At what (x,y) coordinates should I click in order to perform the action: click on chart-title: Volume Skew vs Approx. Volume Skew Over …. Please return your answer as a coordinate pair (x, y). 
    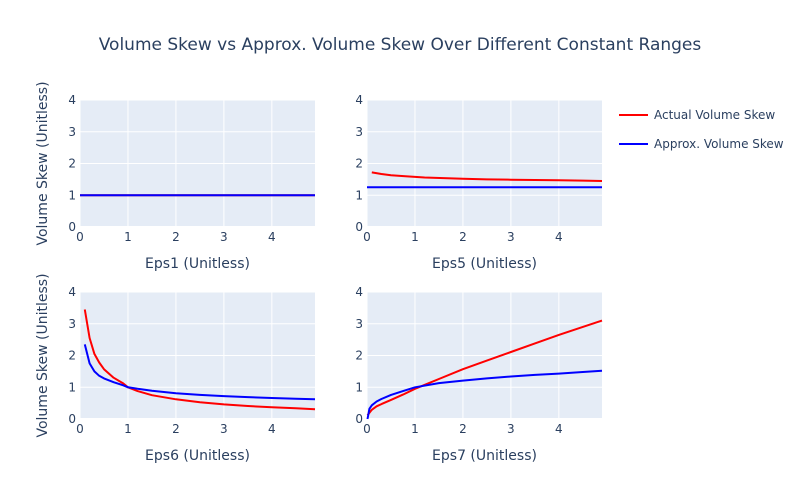
    Looking at the image, I should click on (400, 45).